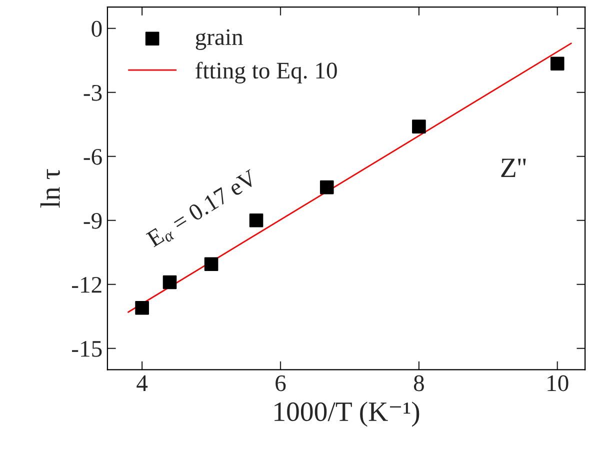 This screenshot has width=597, height=471. I want to click on x-tick-label: 6, so click(281, 383).